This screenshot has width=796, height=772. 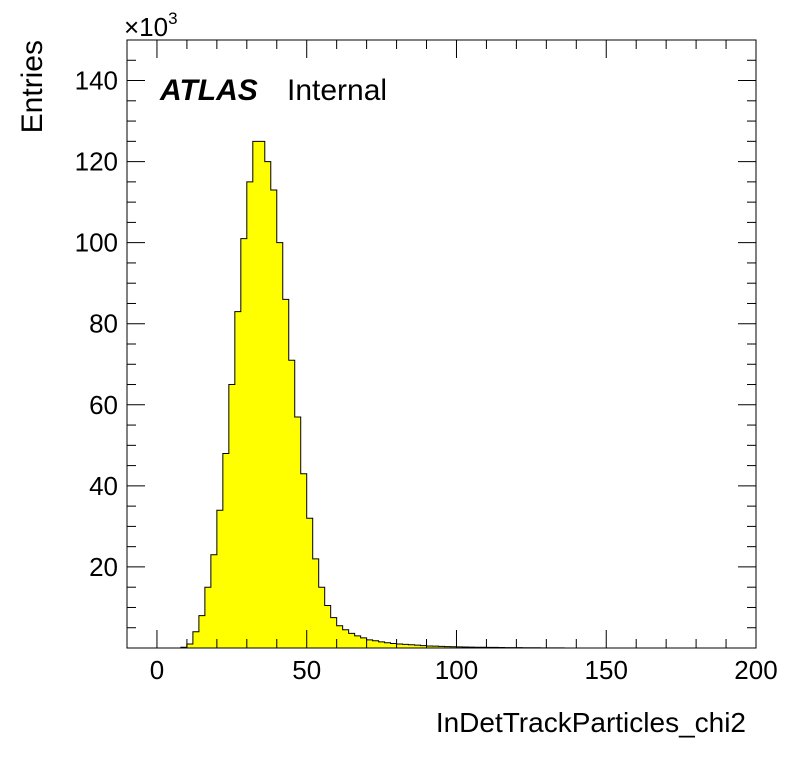 What do you see at coordinates (96, 162) in the screenshot?
I see `y-tick-label: 120` at bounding box center [96, 162].